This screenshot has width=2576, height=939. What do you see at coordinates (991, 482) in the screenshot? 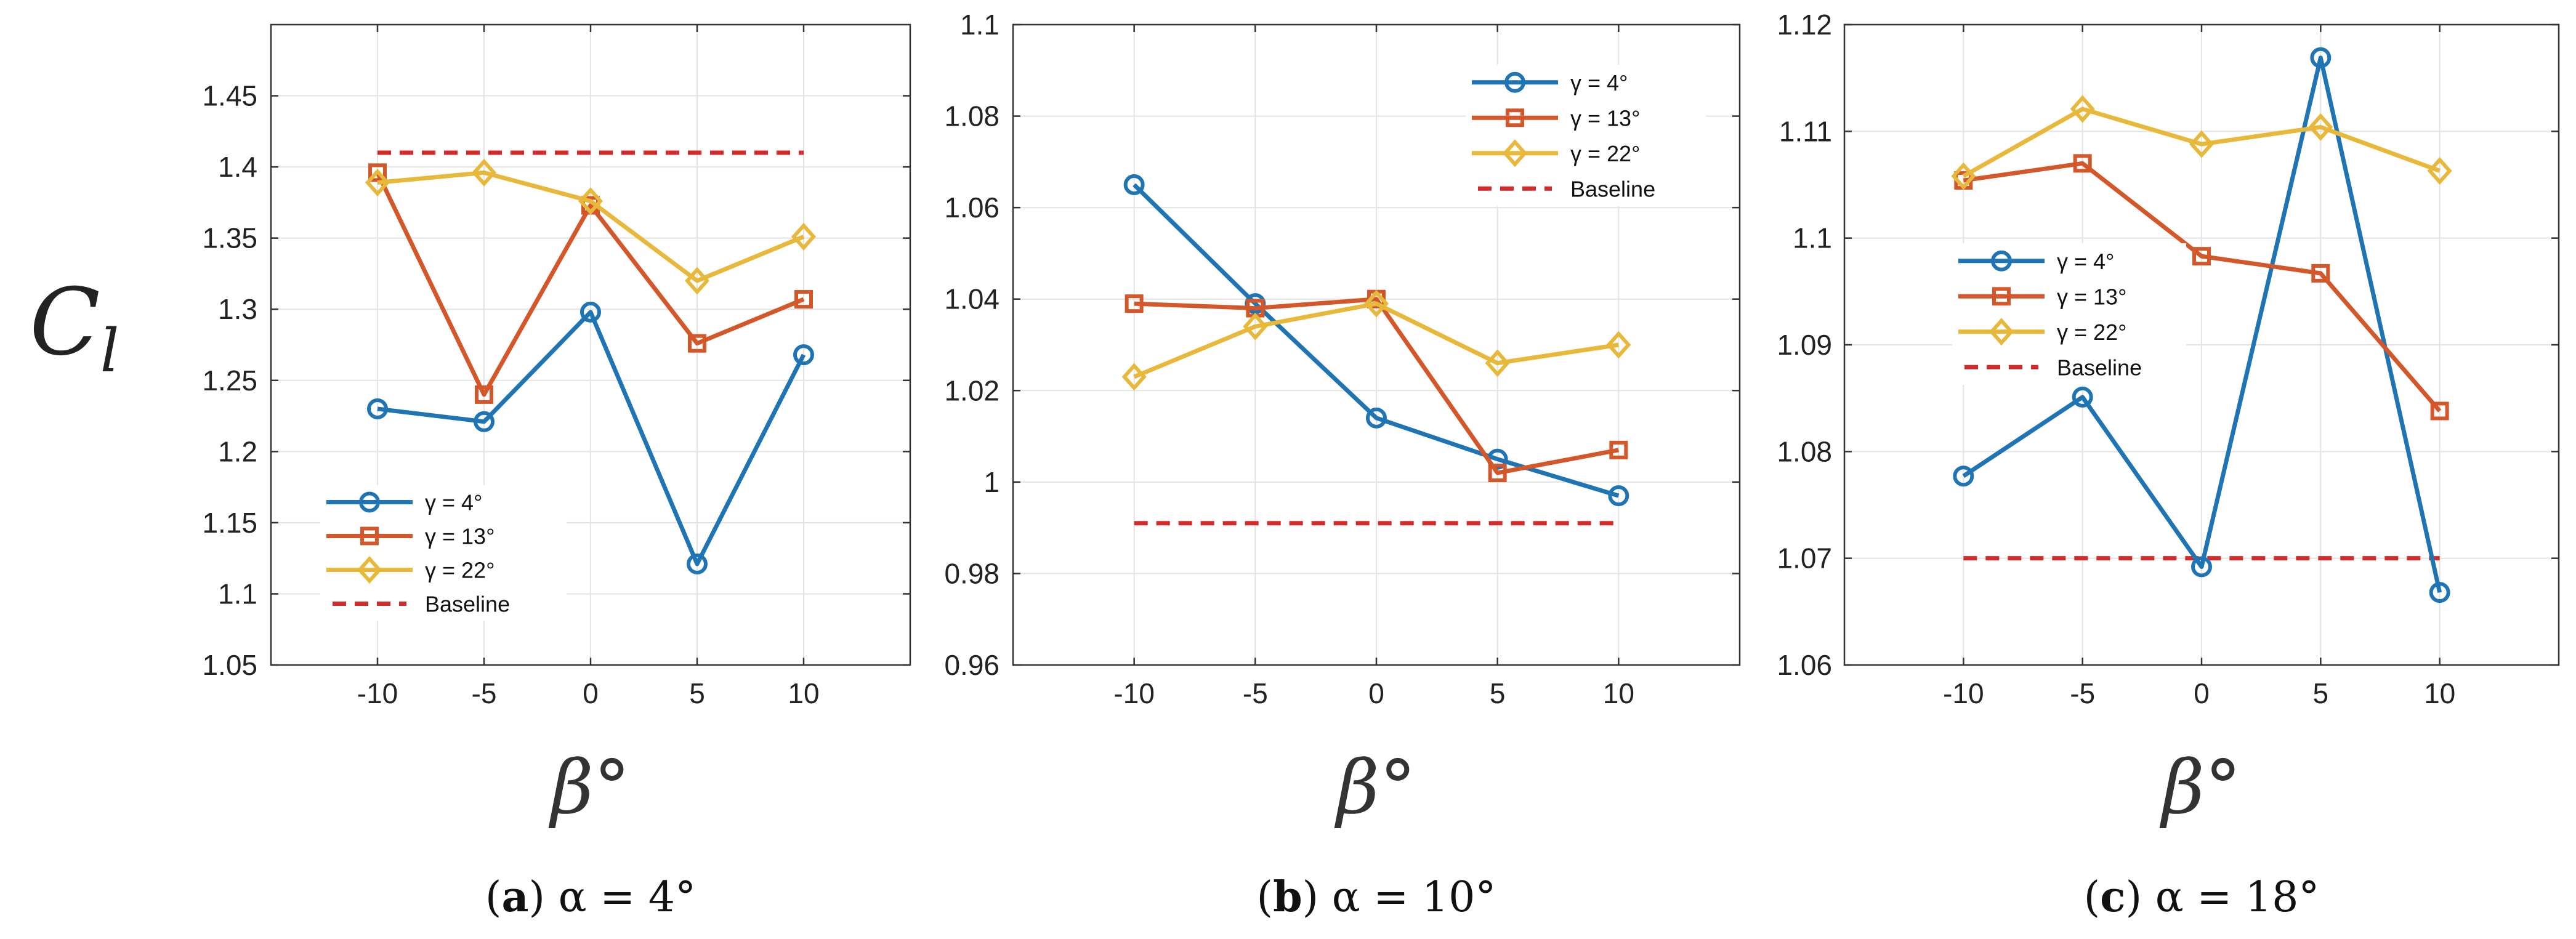
I see `y-tick-label: 1` at bounding box center [991, 482].